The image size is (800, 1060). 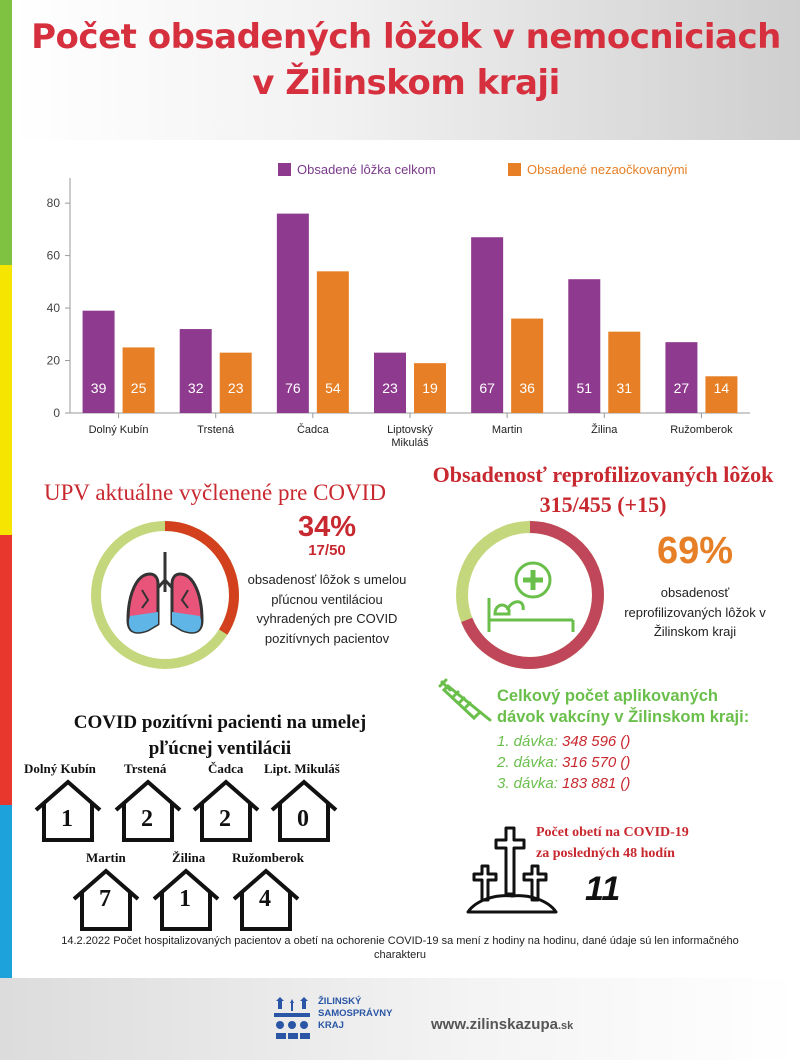 I want to click on legend-item-total: Obsadené lôžka celkom, so click(x=357, y=169).